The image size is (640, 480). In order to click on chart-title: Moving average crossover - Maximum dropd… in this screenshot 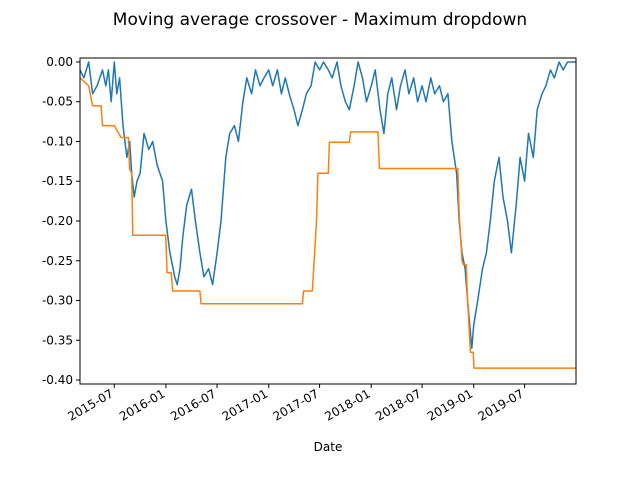, I will do `click(320, 20)`.